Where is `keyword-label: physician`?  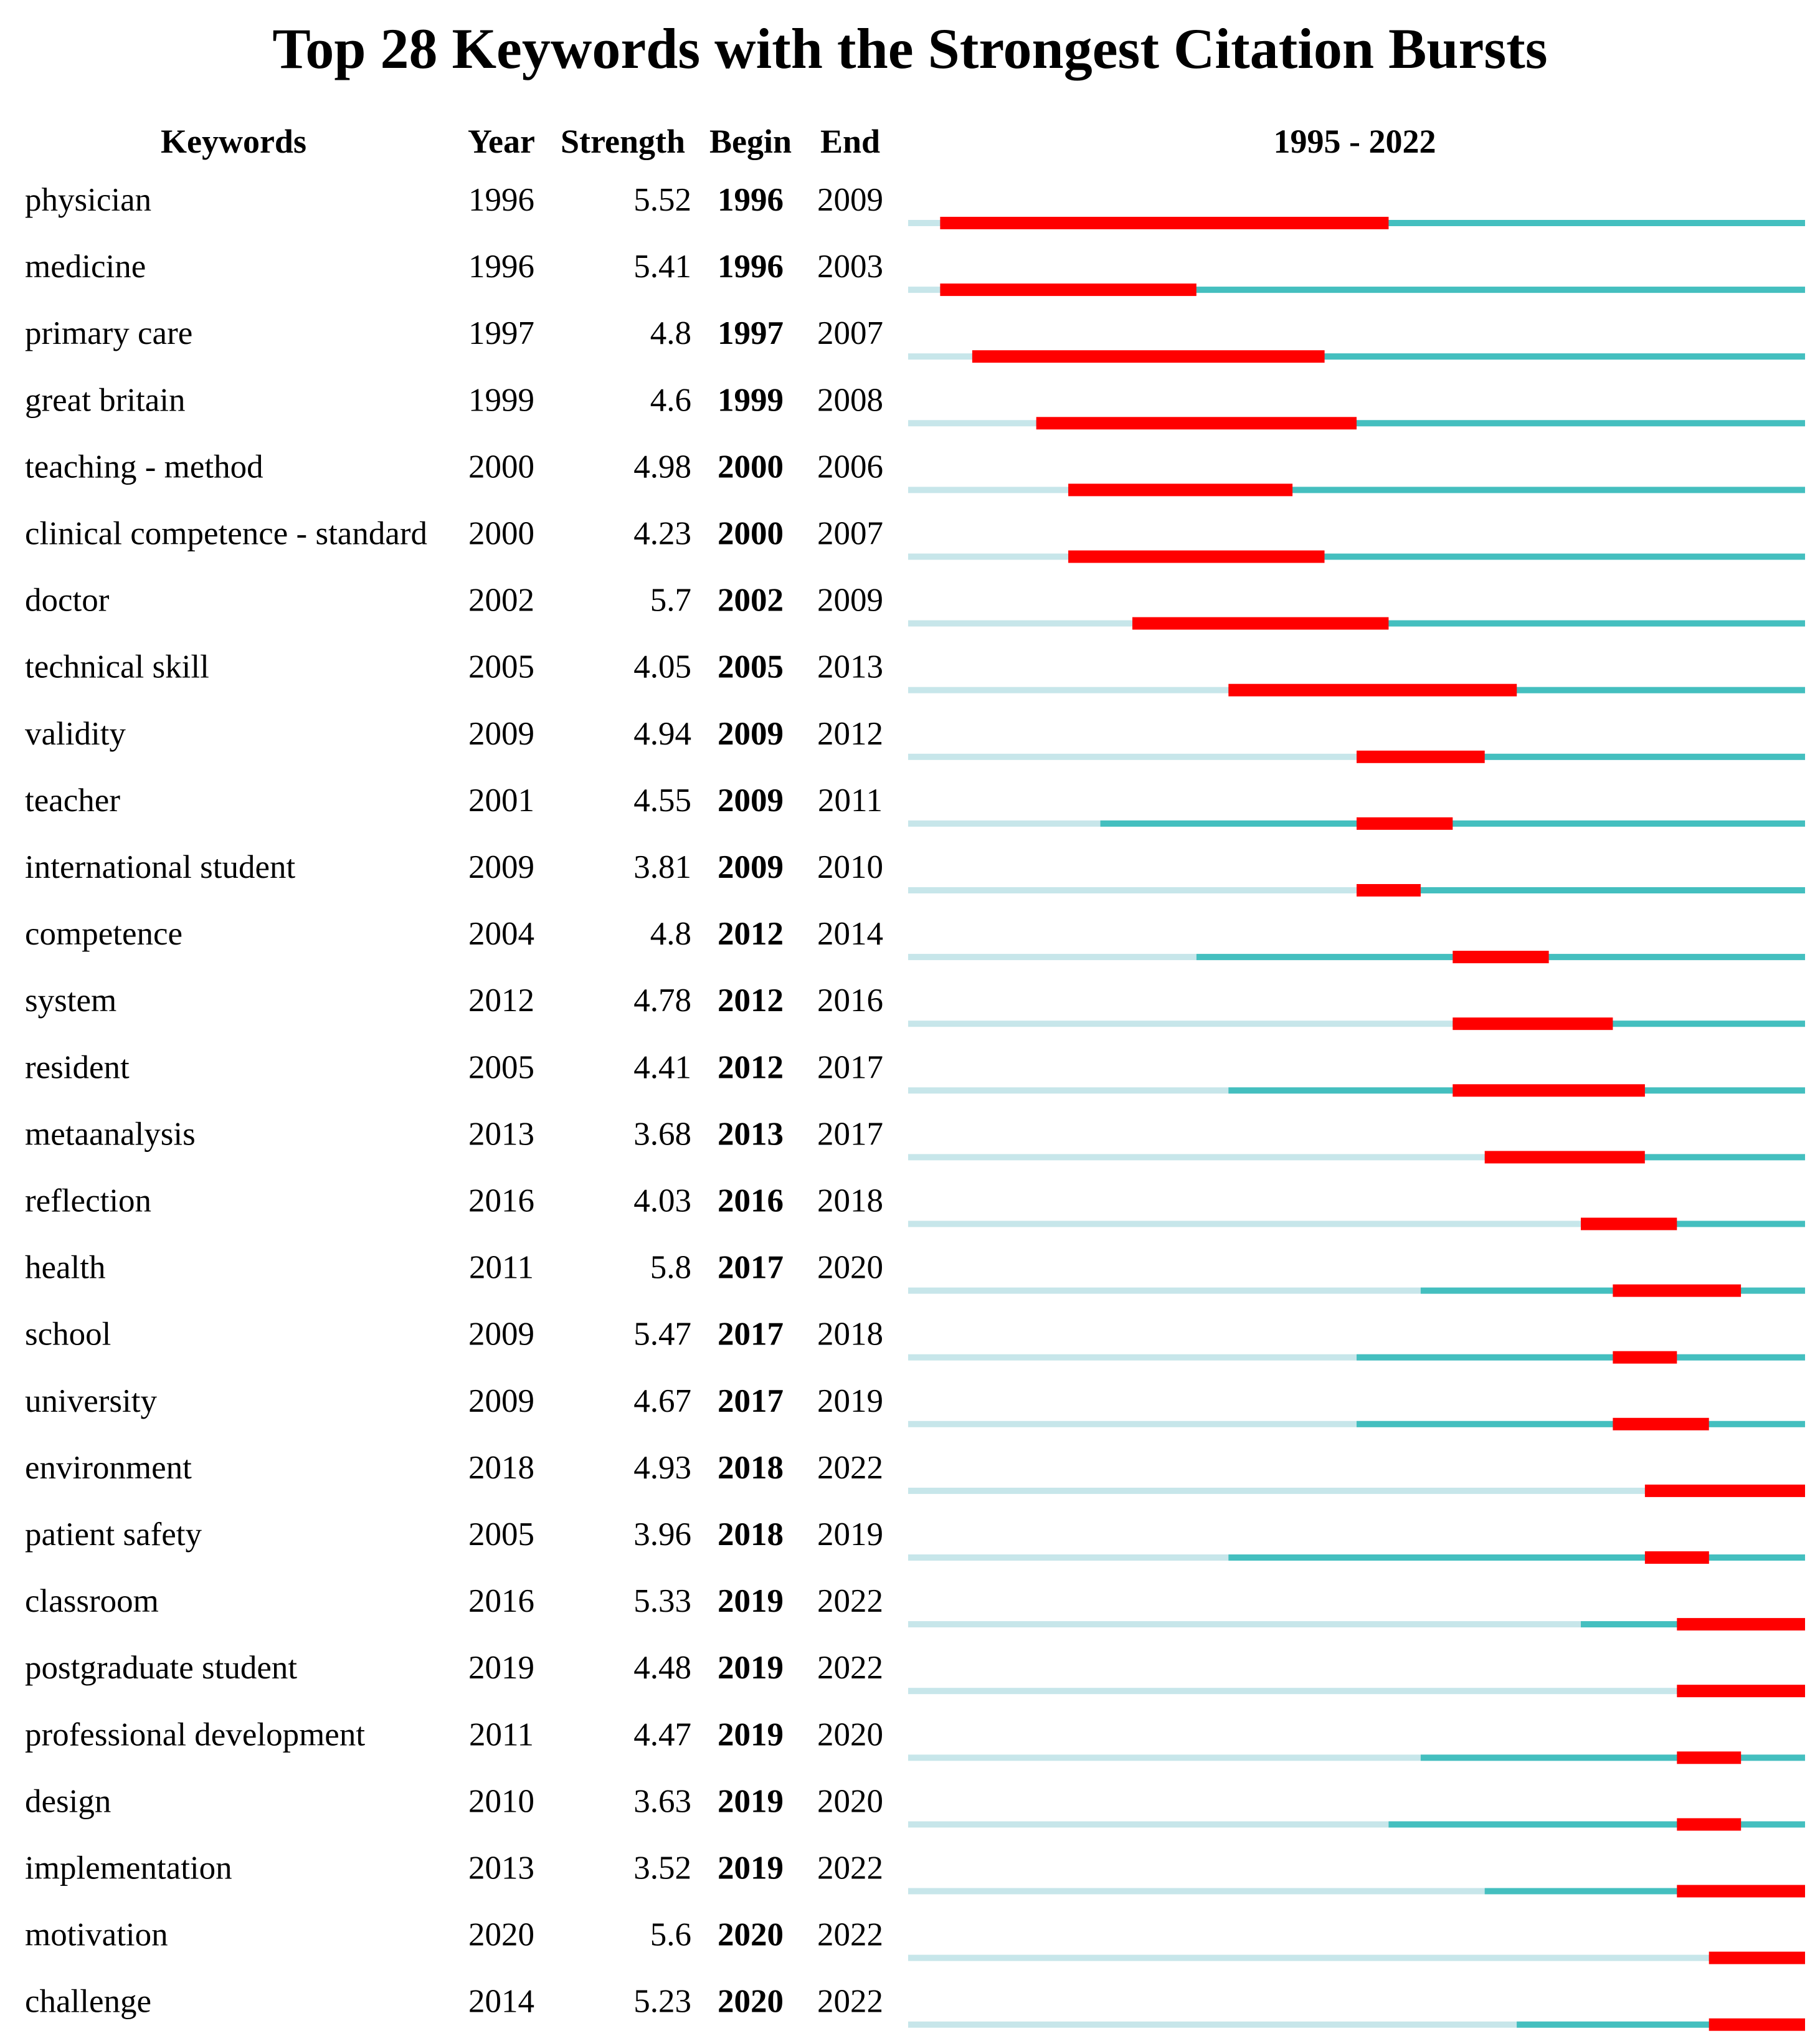
keyword-label: physician is located at coordinates (88, 200).